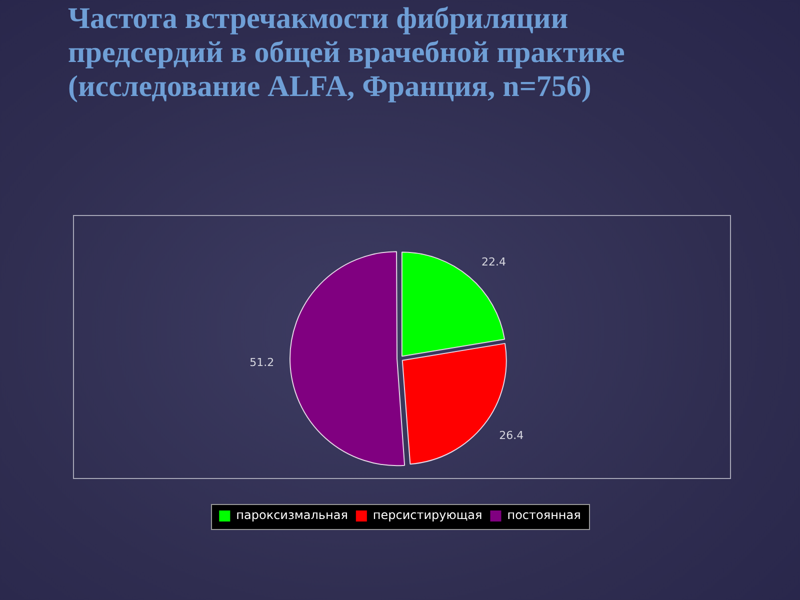  Describe the element at coordinates (347, 53) in the screenshot. I see `chart-title: Частота встречакмости фибриляции предсердий в общей врачебной практике (исследование ALFA, Франция, n=756)` at that location.